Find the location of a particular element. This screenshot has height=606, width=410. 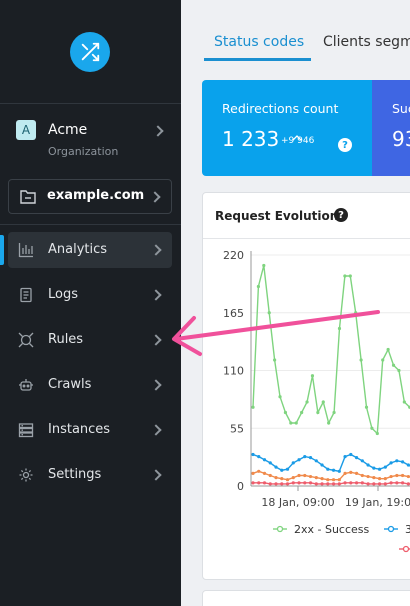

caret-up-icon is located at coordinates (297, 135).